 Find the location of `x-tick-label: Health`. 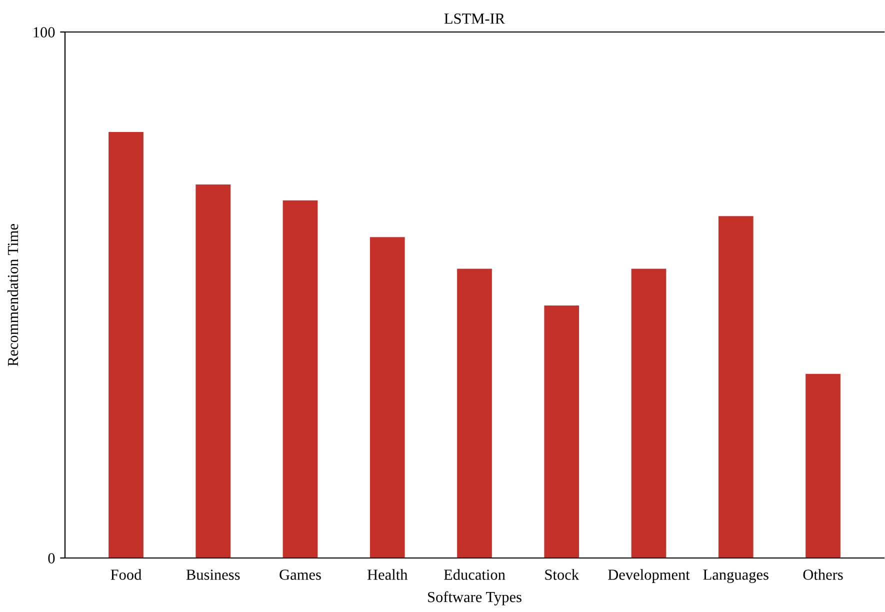

x-tick-label: Health is located at coordinates (387, 574).